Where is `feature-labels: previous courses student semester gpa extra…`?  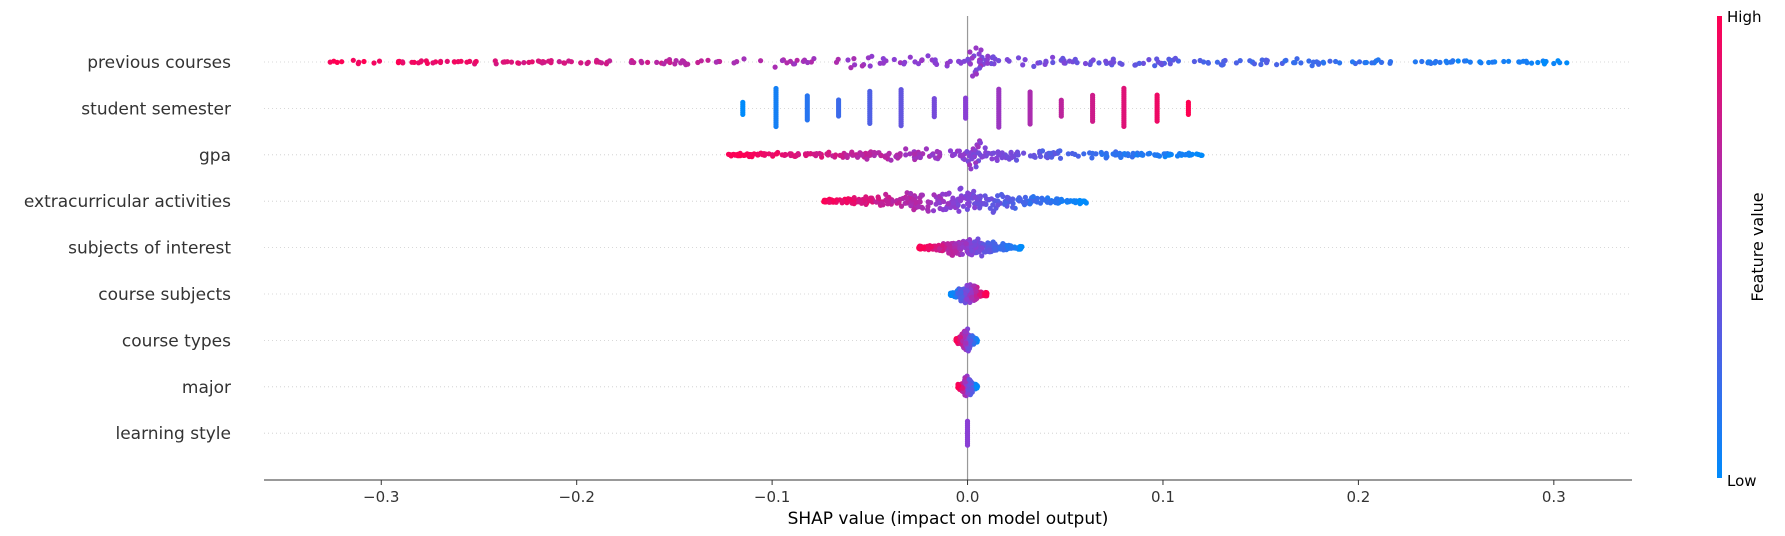
feature-labels: previous courses student semester gpa extra… is located at coordinates (127, 248).